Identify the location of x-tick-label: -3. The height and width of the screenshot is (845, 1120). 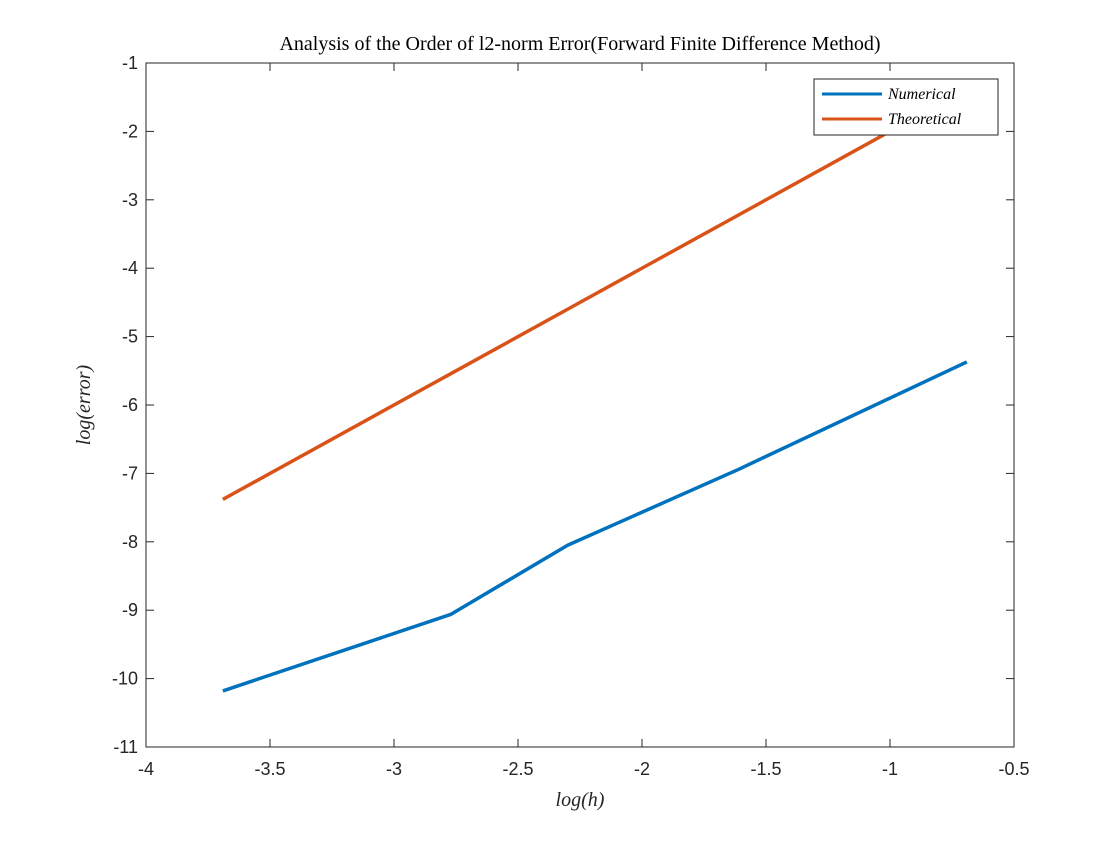
(394, 769).